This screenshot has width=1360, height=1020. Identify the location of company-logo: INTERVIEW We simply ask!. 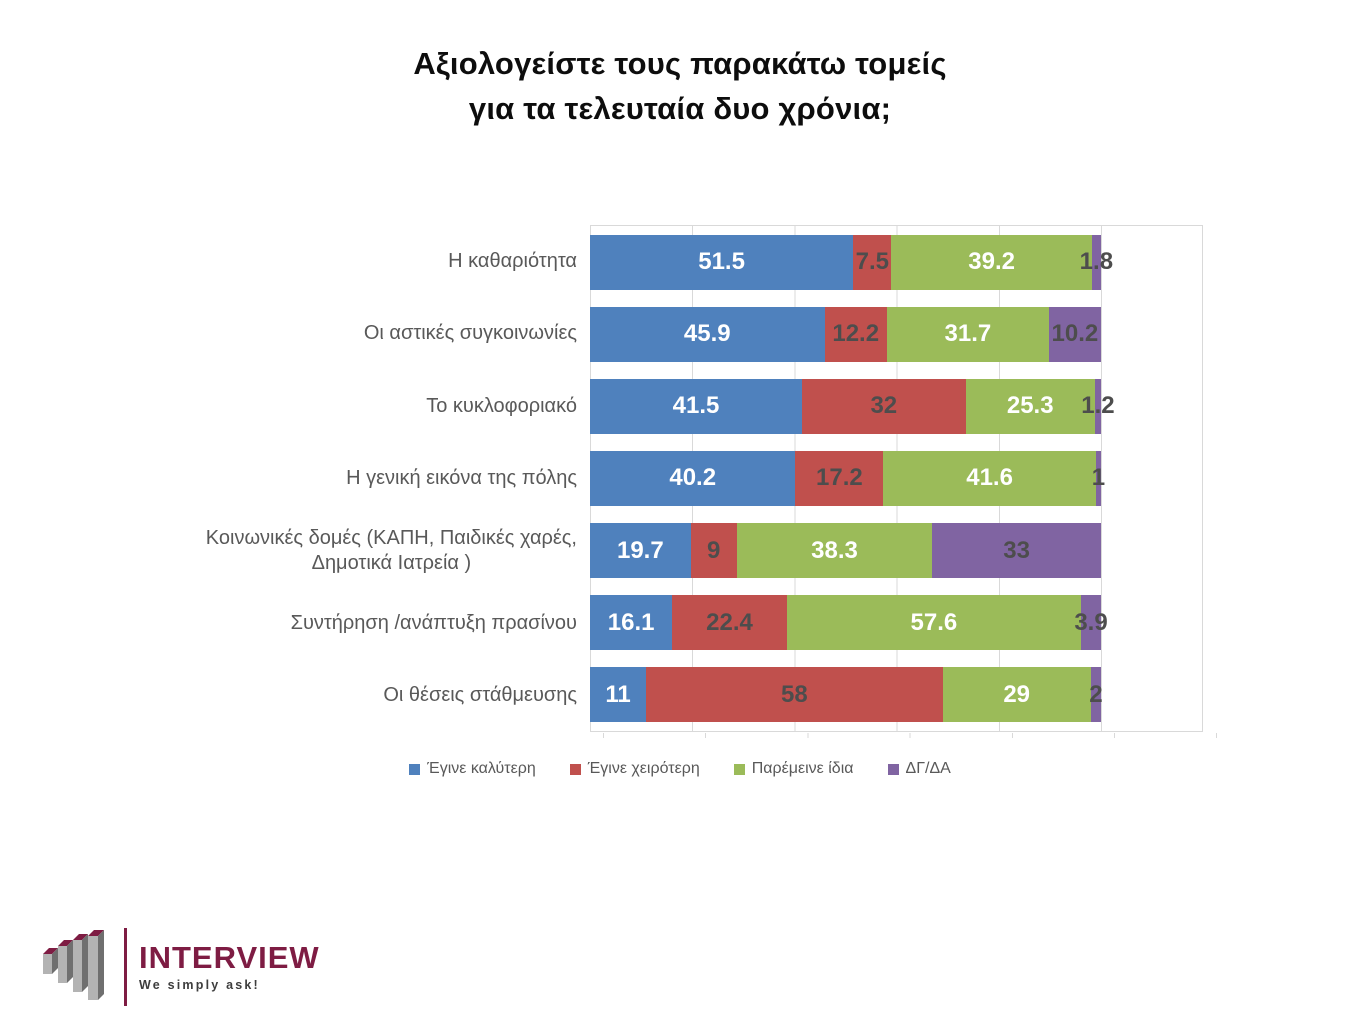
(181, 967).